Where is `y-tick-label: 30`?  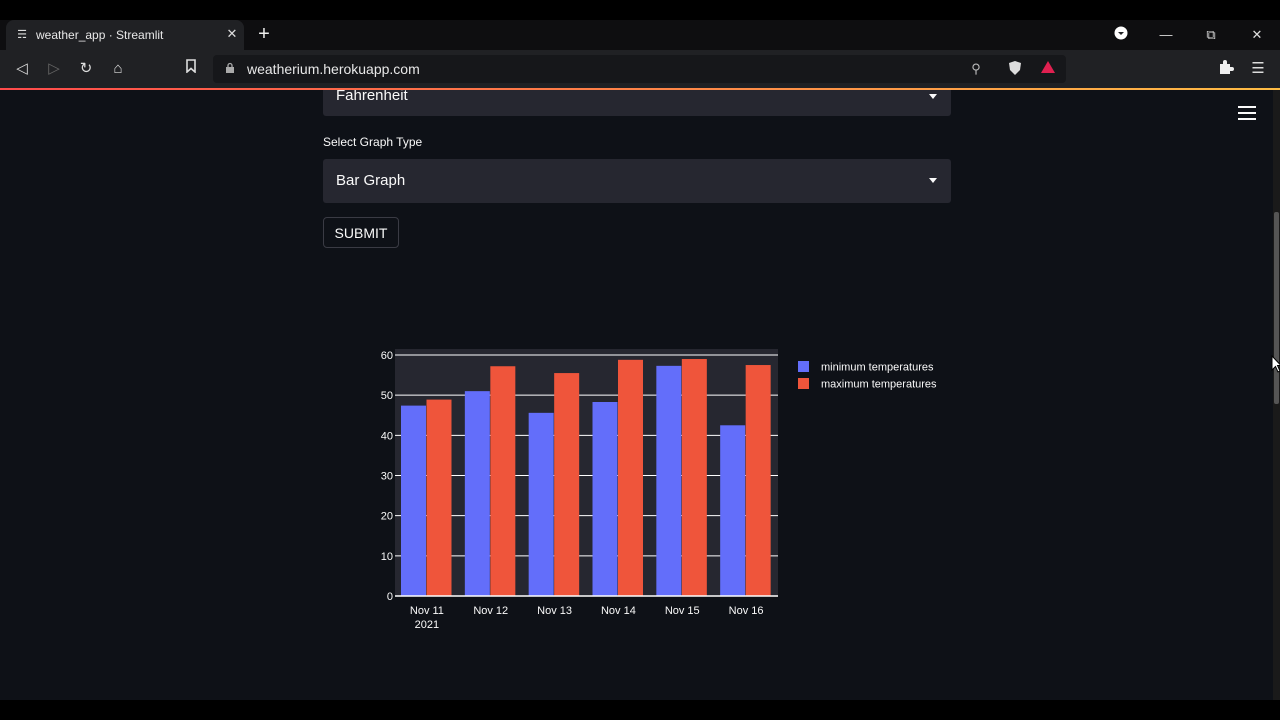
y-tick-label: 30 is located at coordinates (387, 477).